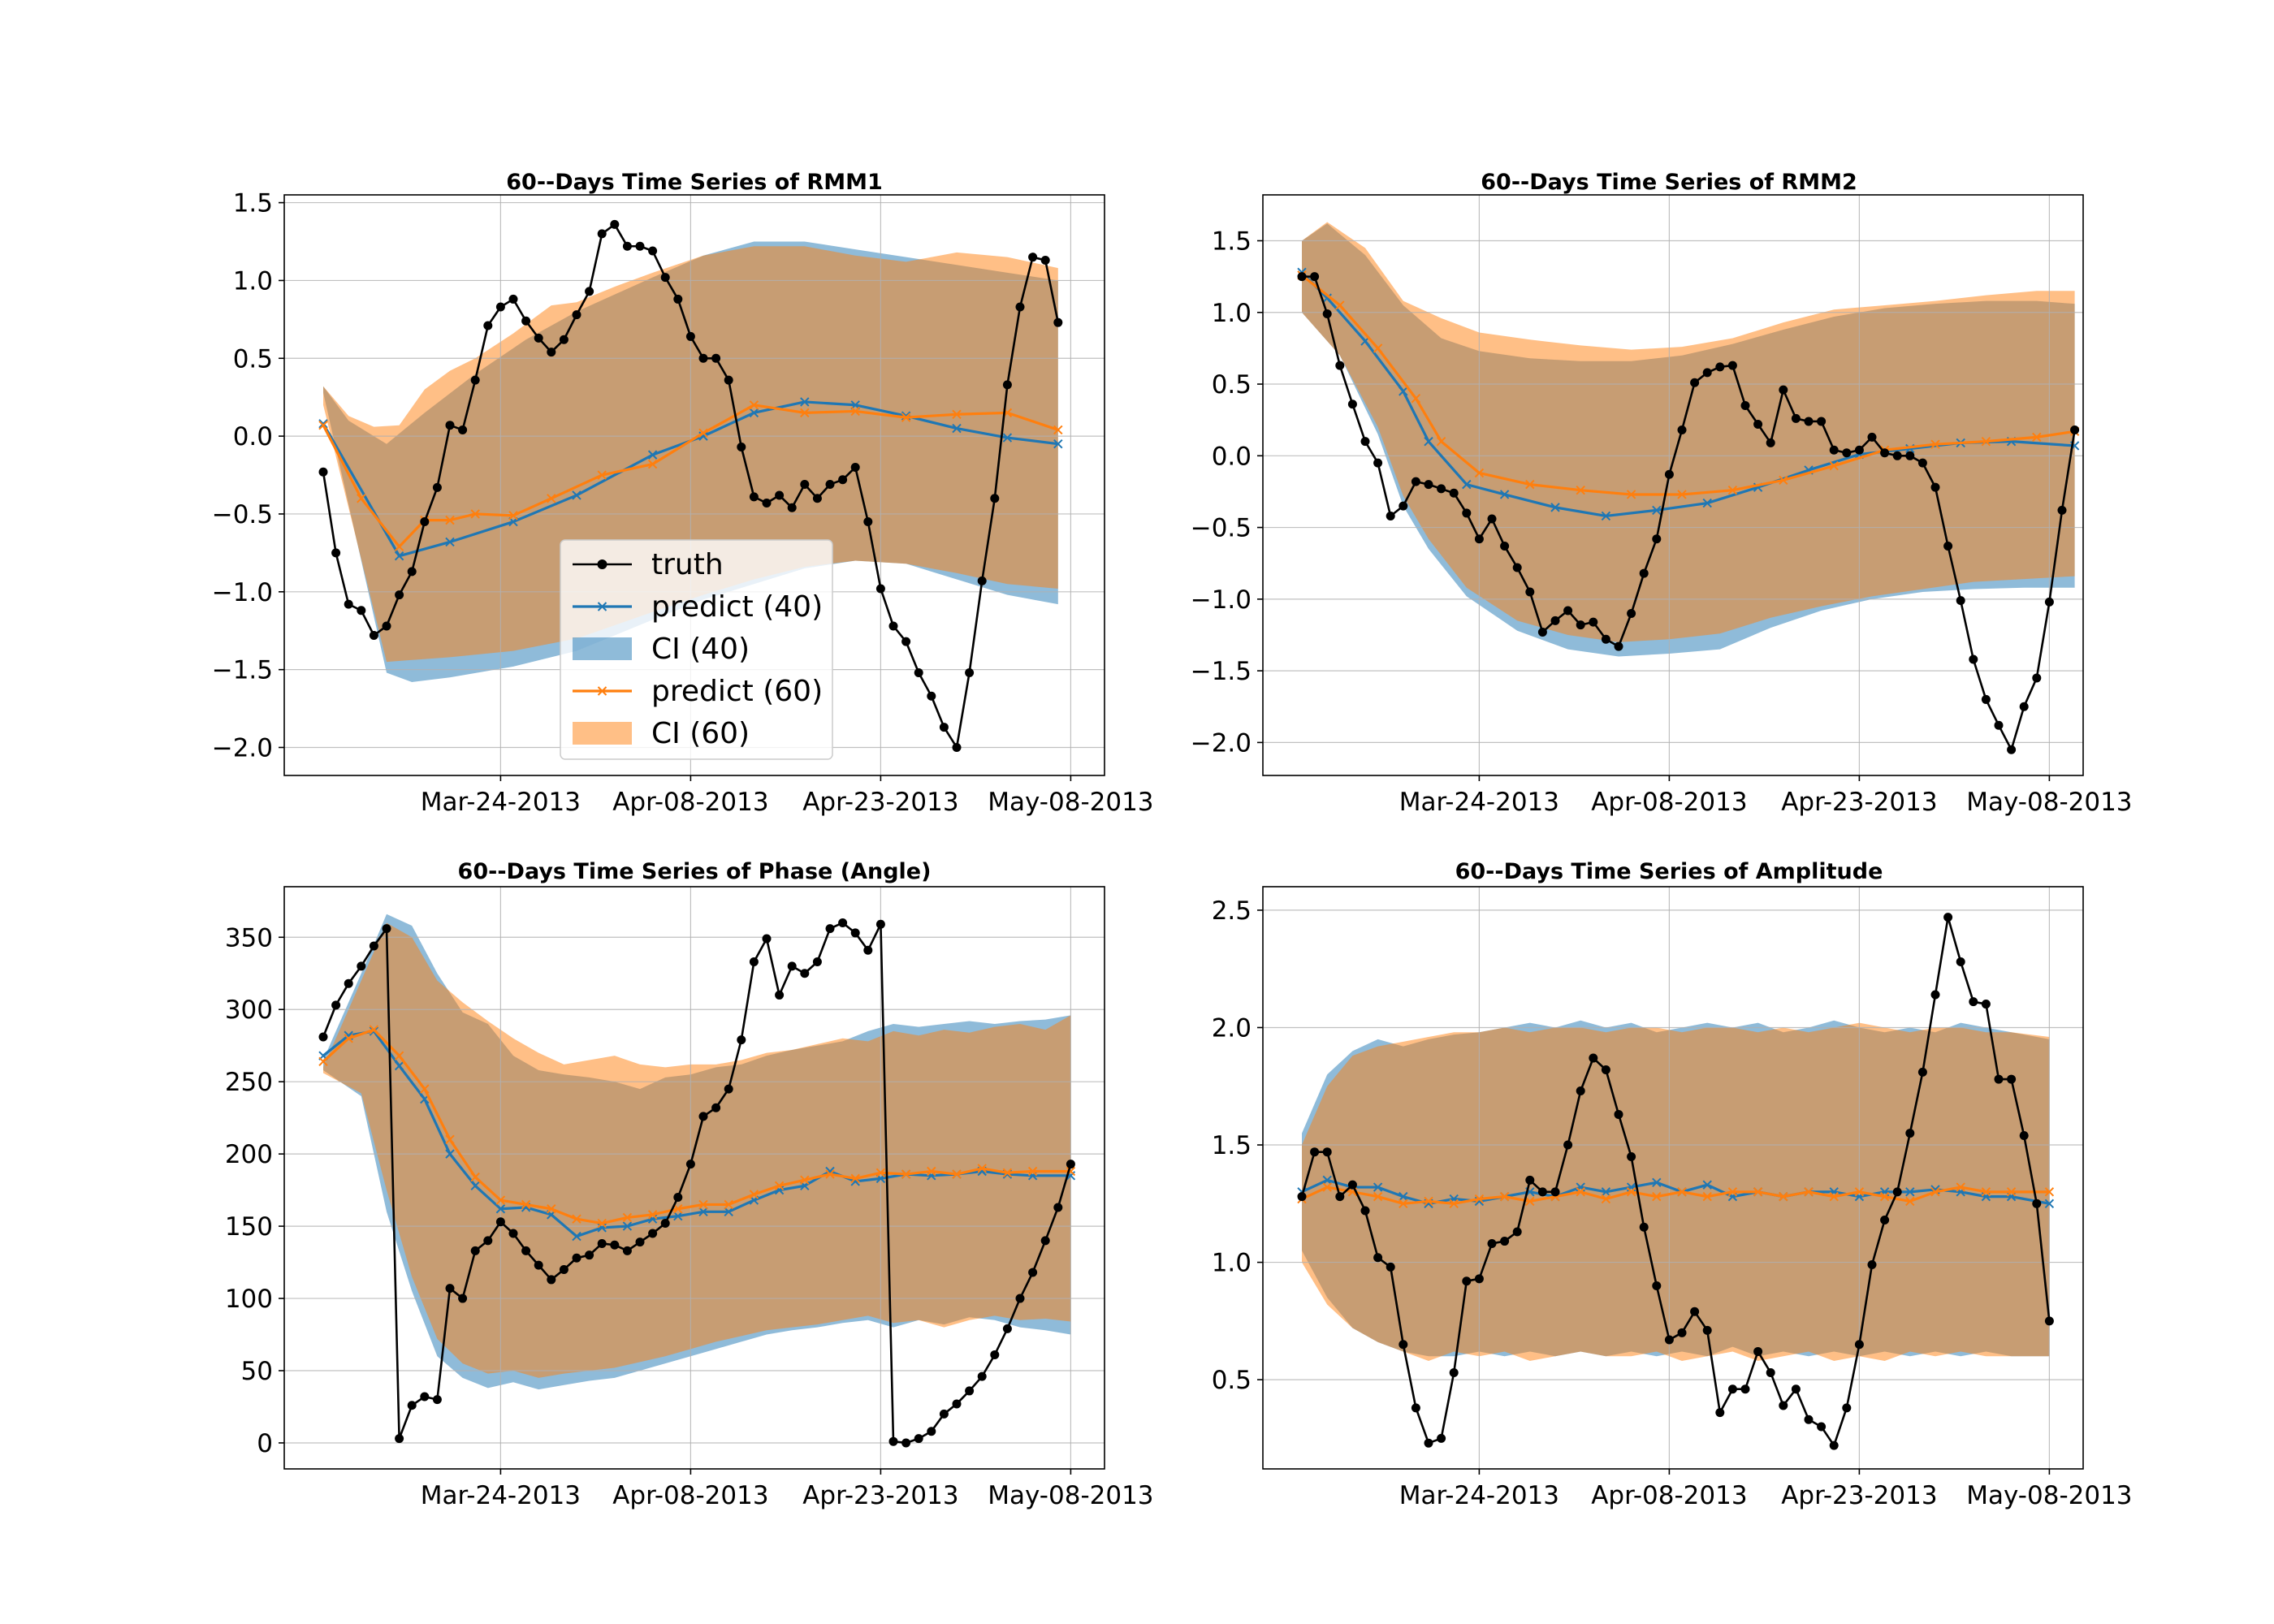  Describe the element at coordinates (690, 476) in the screenshot. I see `predict-60-line` at that location.